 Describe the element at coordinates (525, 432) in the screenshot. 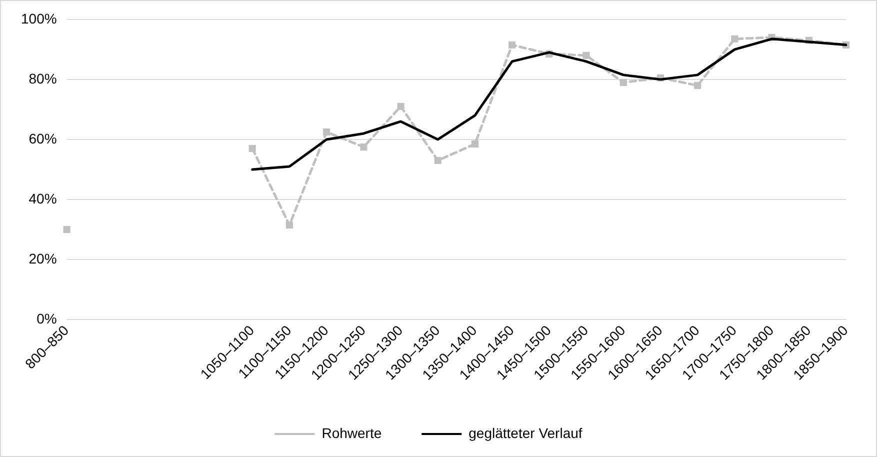

I see `legend-label: geglätteter Verlauf` at that location.